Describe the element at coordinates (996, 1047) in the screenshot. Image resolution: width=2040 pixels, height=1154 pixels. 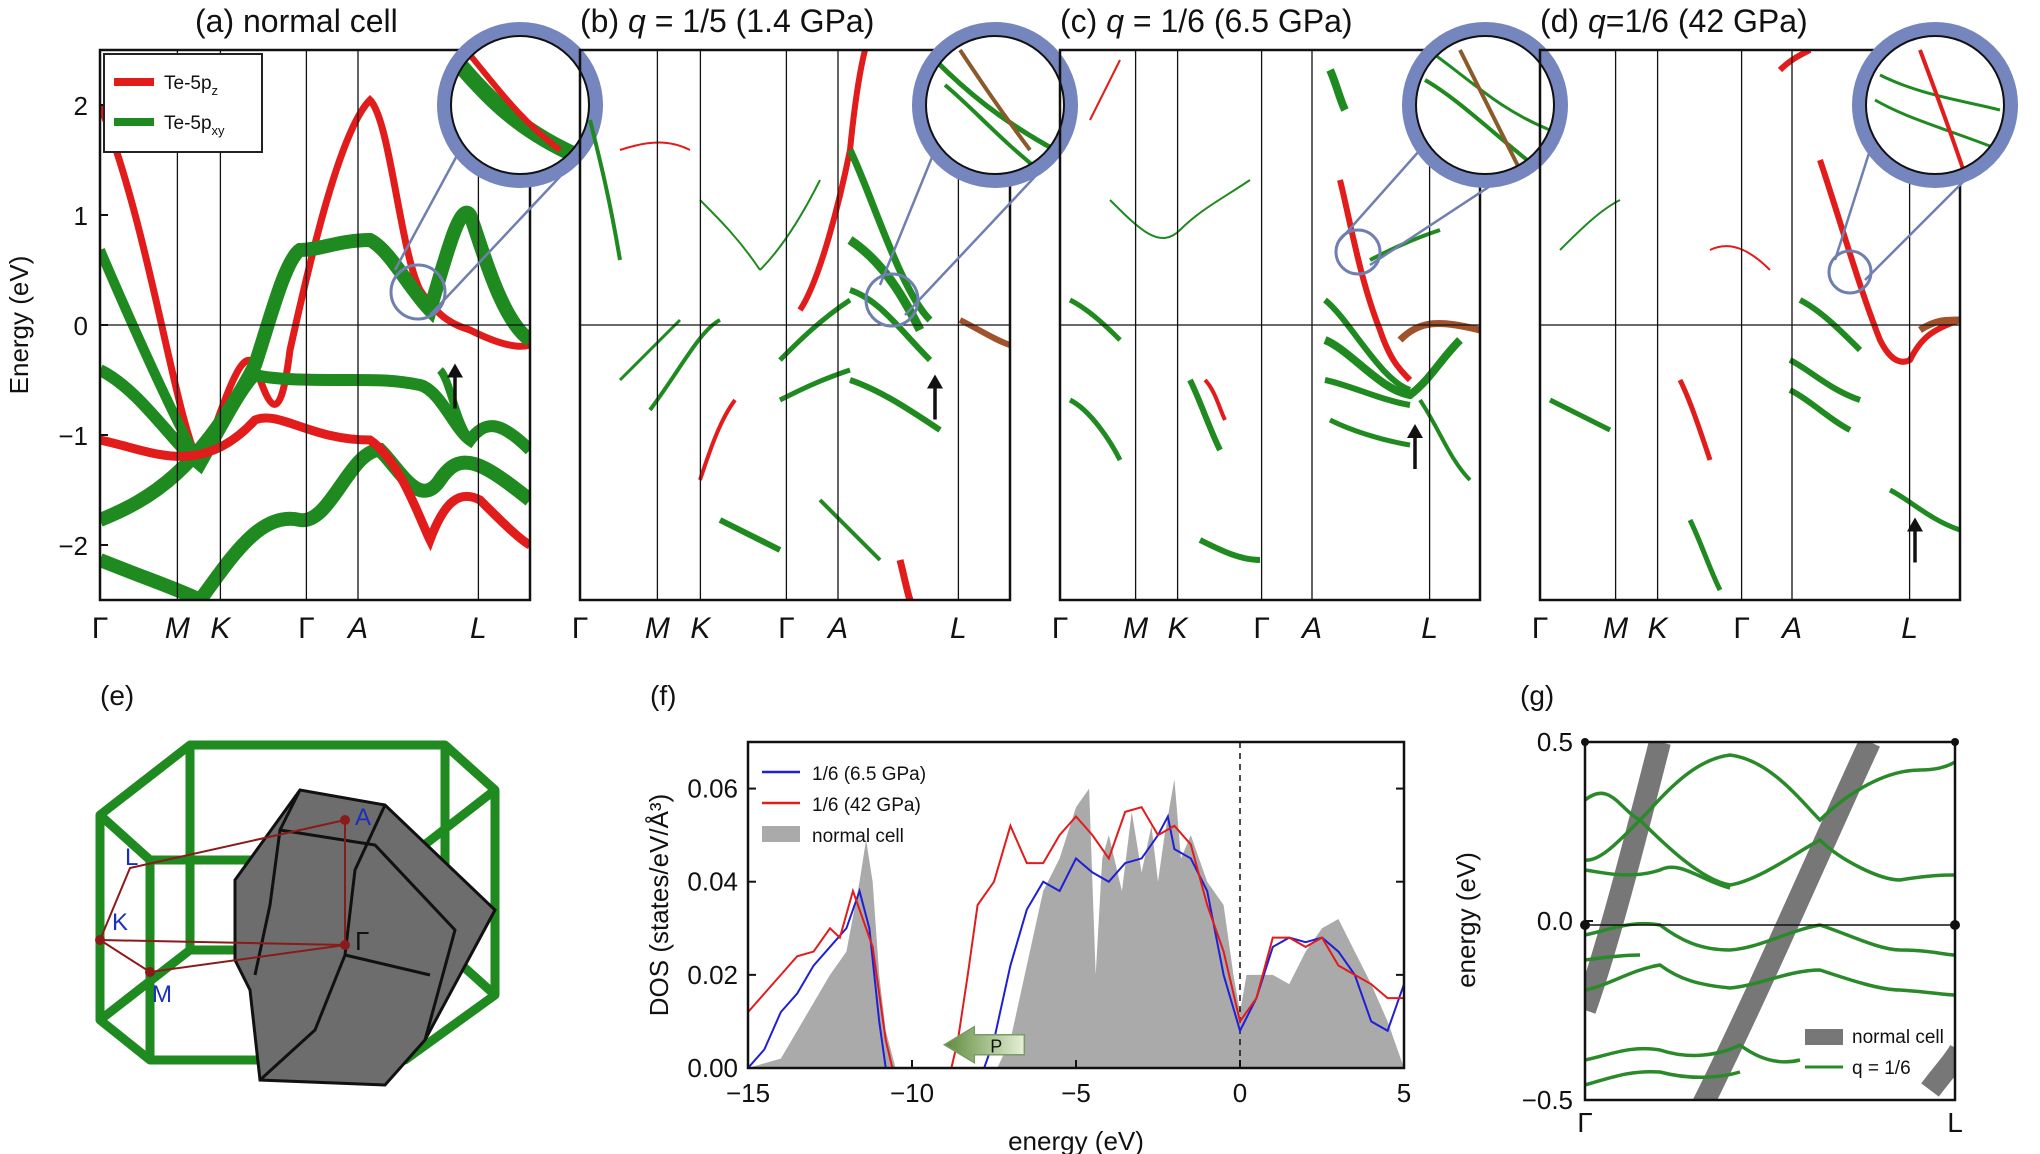
I see `pressure-arrow-label: P` at that location.